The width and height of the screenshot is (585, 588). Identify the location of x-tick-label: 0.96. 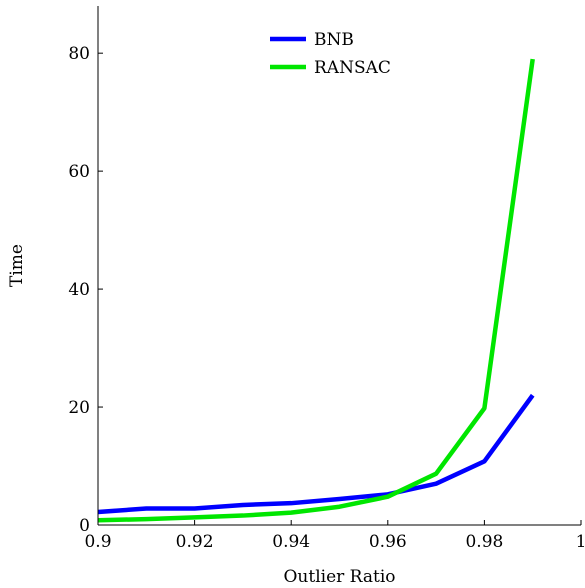
(388, 542).